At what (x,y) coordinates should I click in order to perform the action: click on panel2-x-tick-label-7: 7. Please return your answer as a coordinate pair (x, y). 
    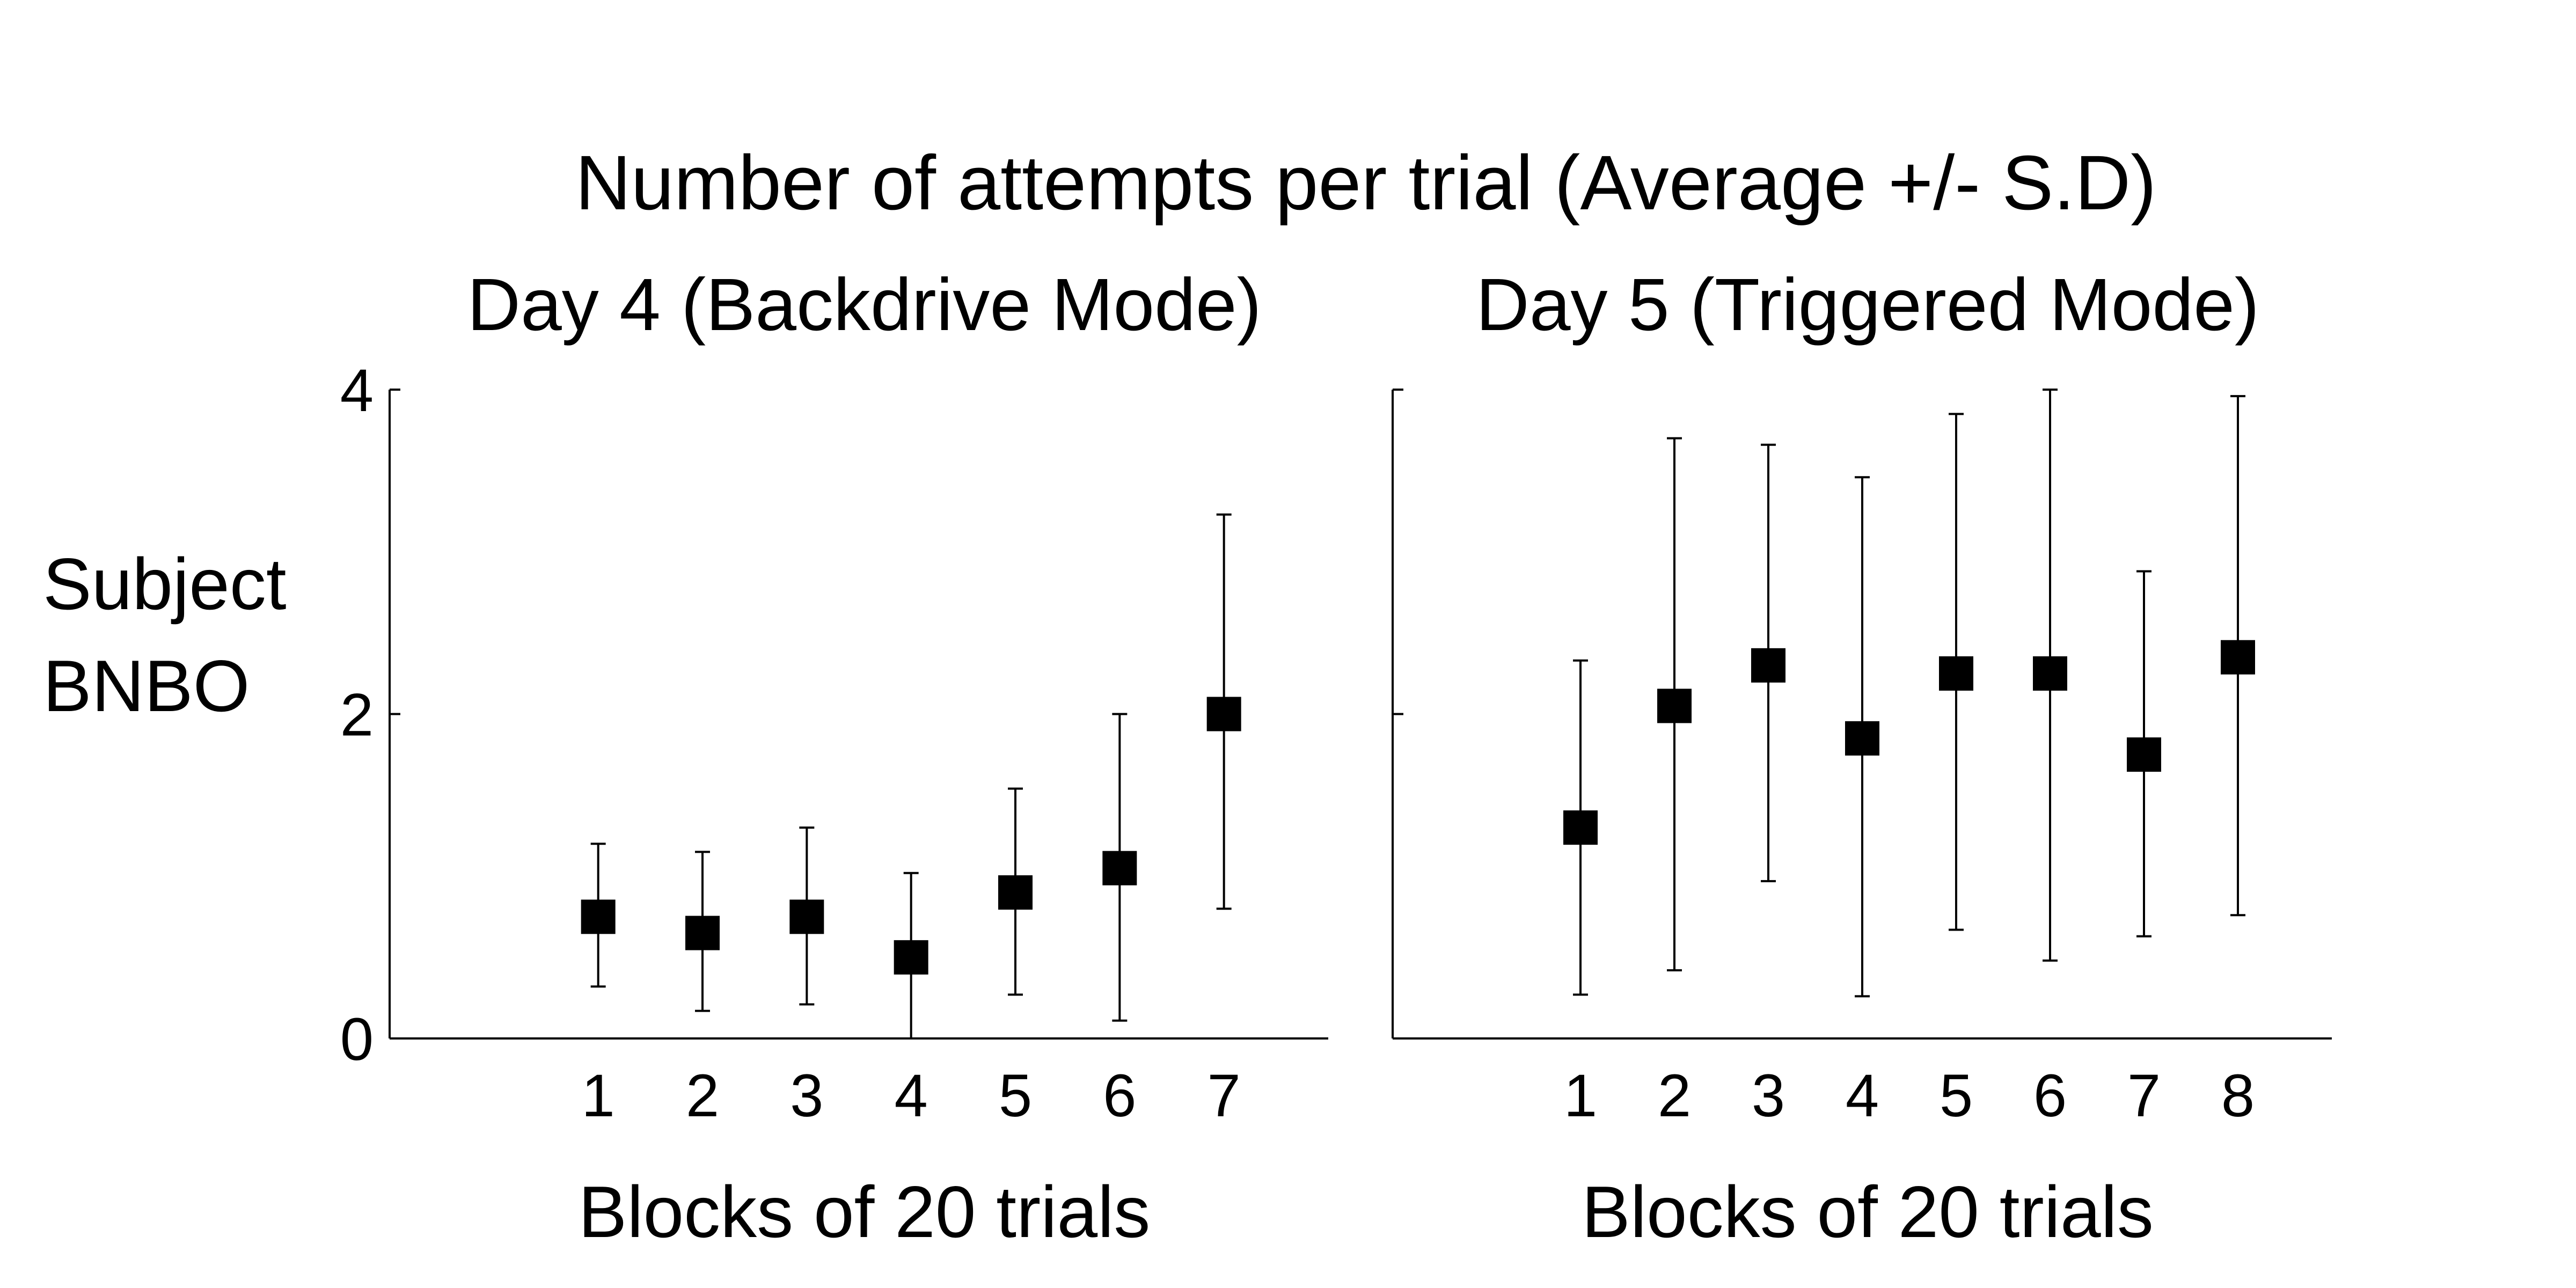
    Looking at the image, I should click on (2144, 1095).